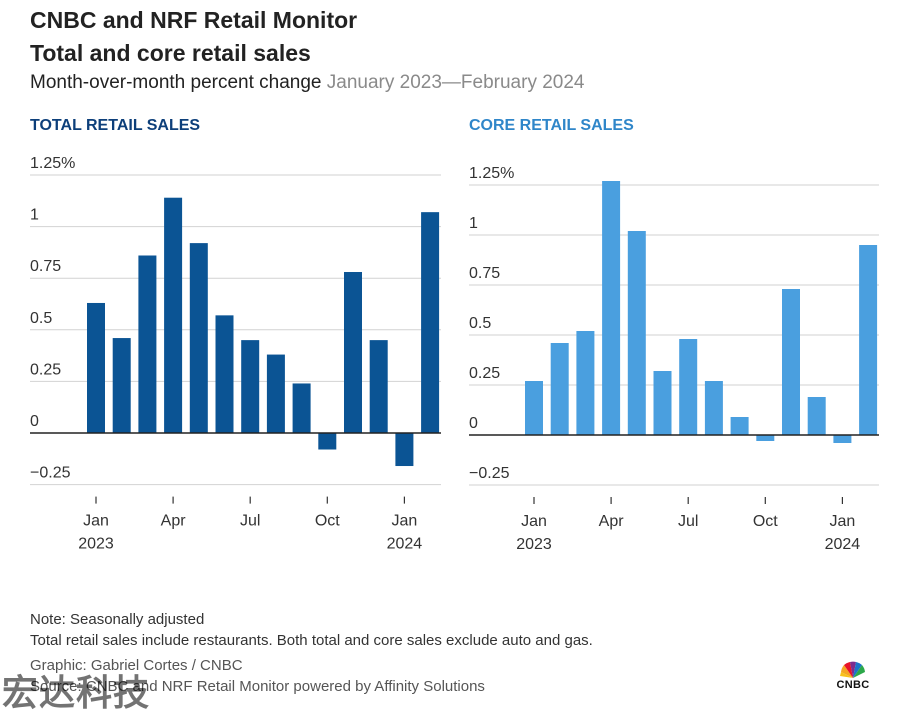 This screenshot has width=897, height=716. I want to click on cnbc-peacock-icon, so click(852, 669).